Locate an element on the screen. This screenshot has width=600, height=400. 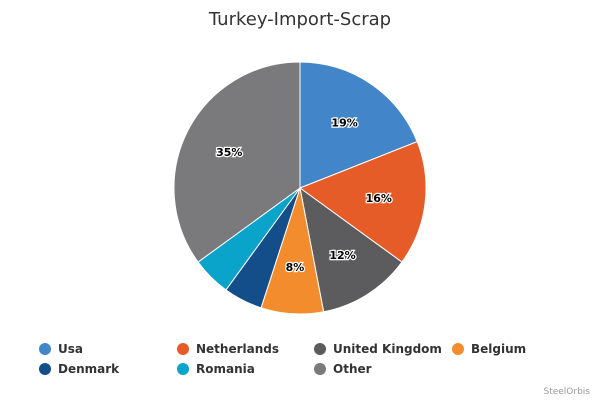
legend-marker-united-kingdom is located at coordinates (320, 349).